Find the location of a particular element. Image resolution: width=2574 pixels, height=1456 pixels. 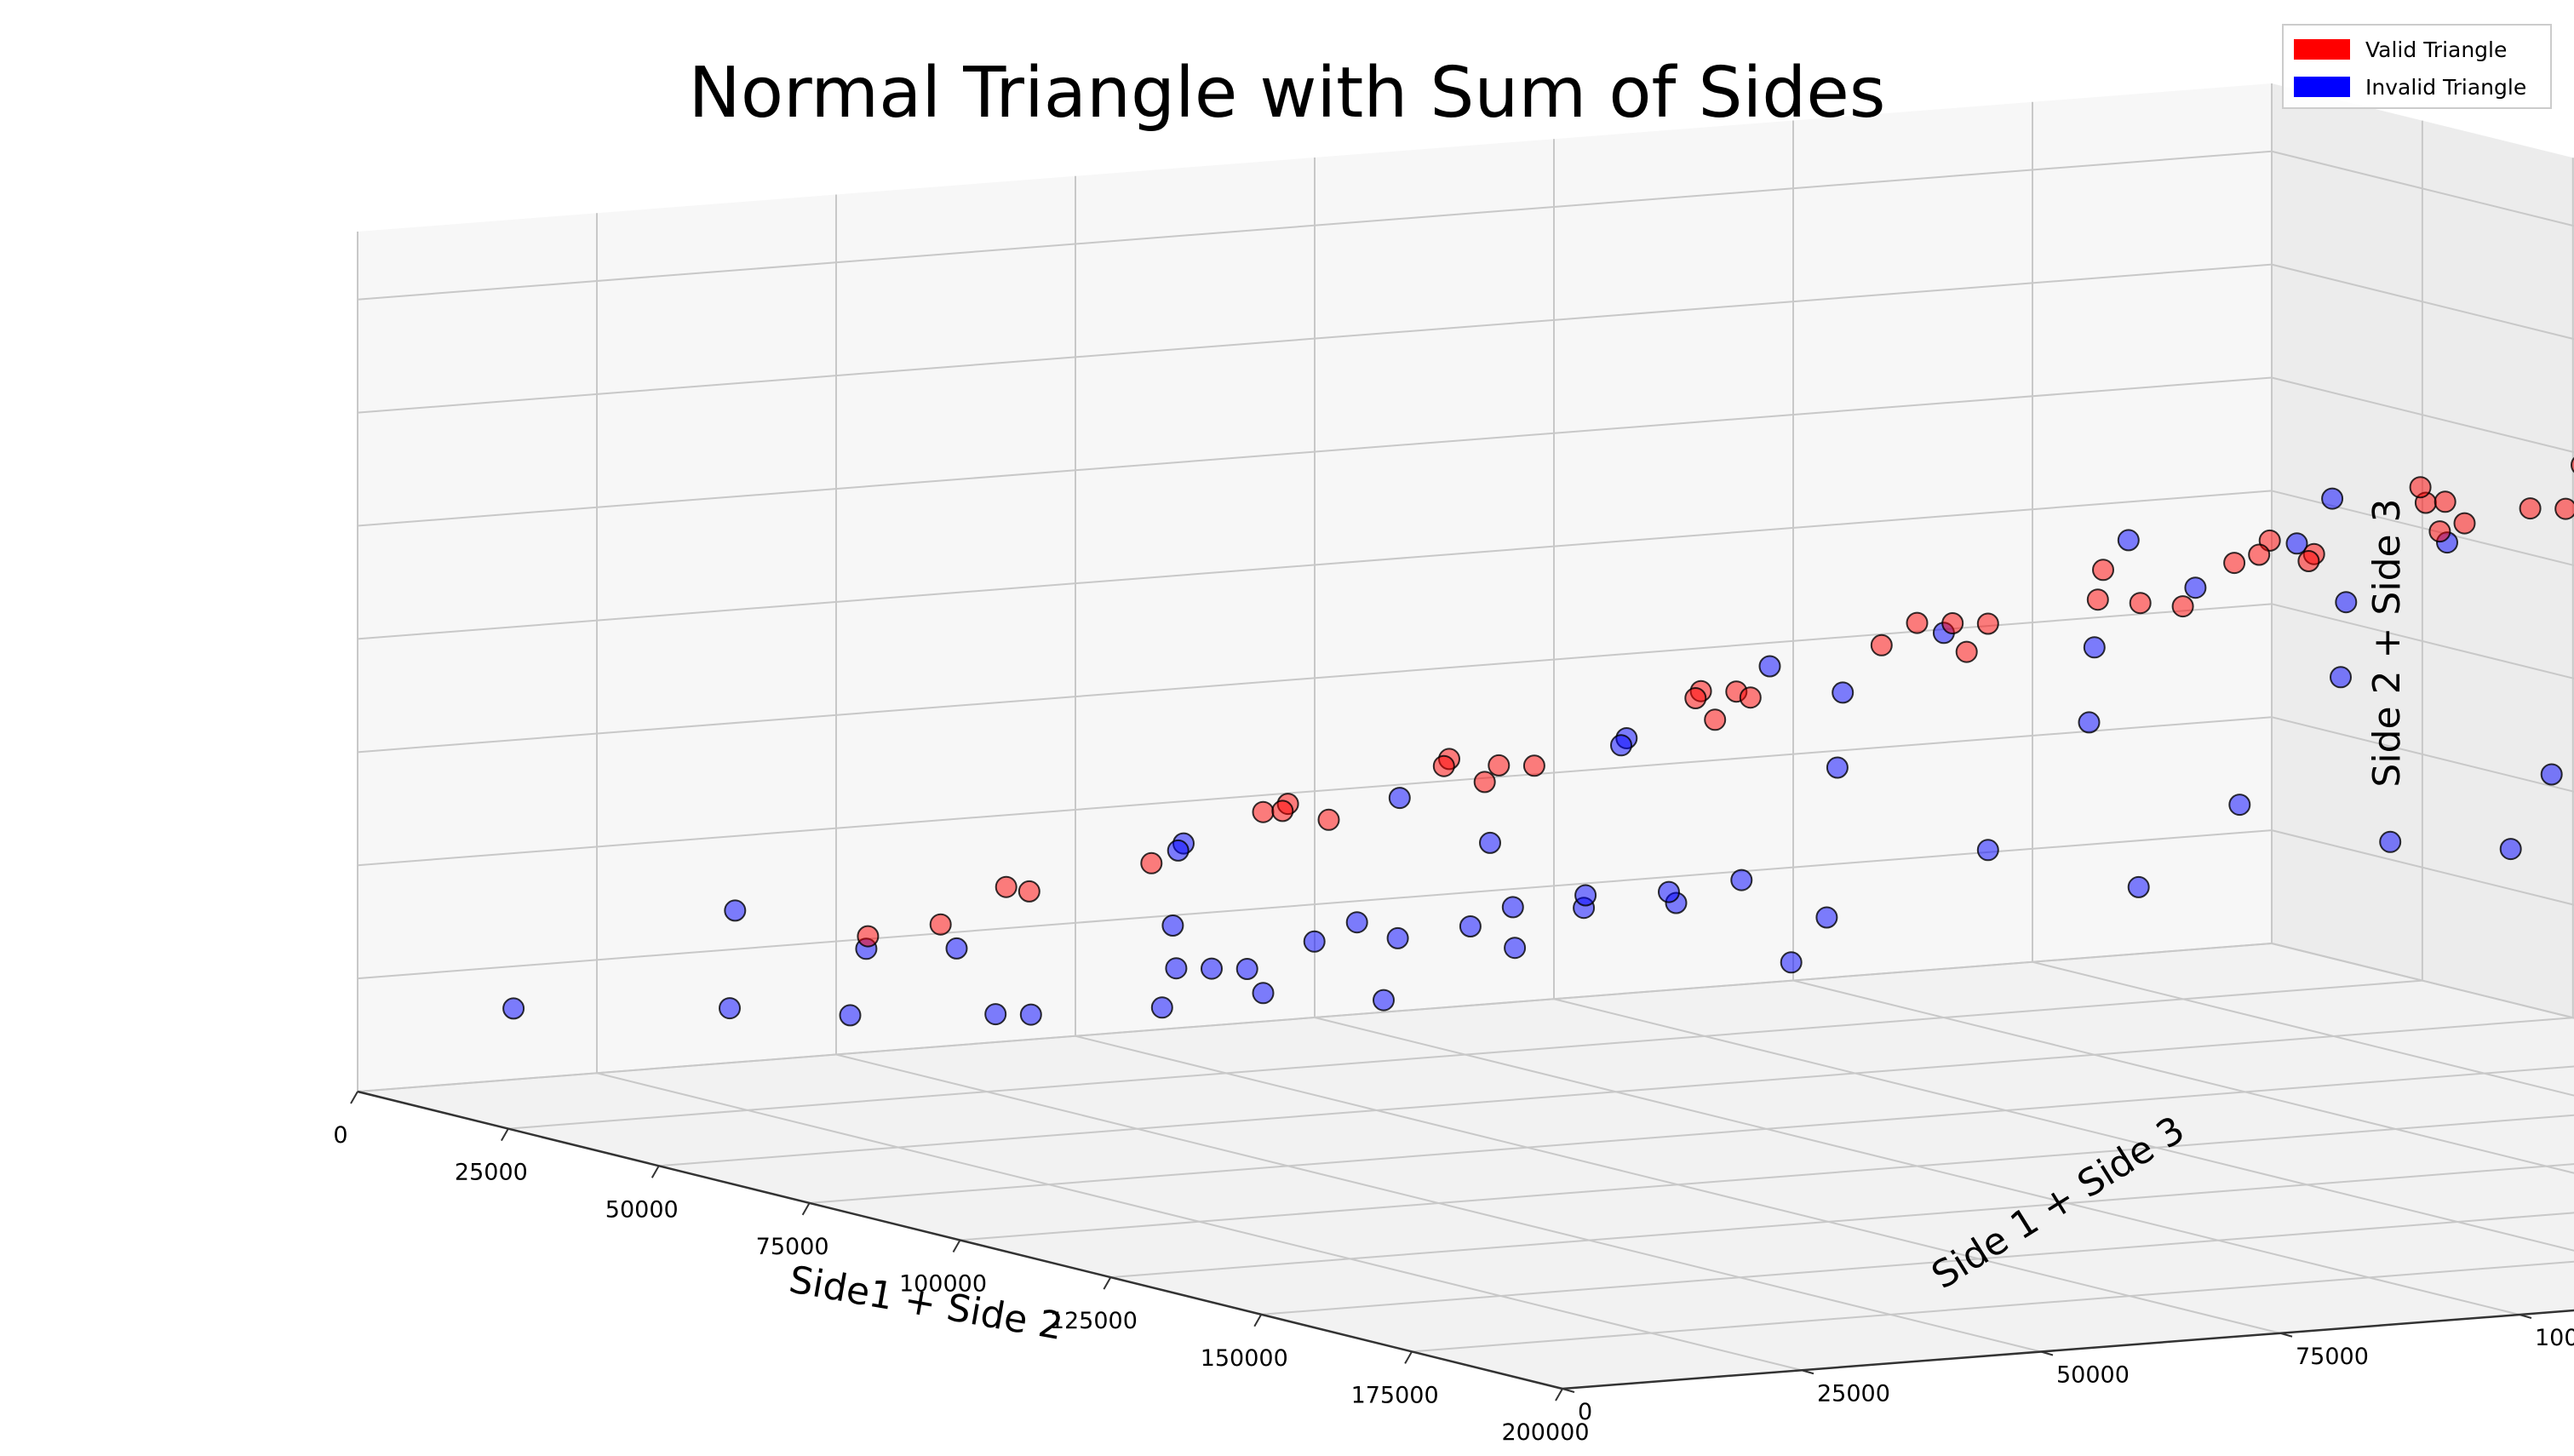

y-tick-label: 0 is located at coordinates (1585, 1412).